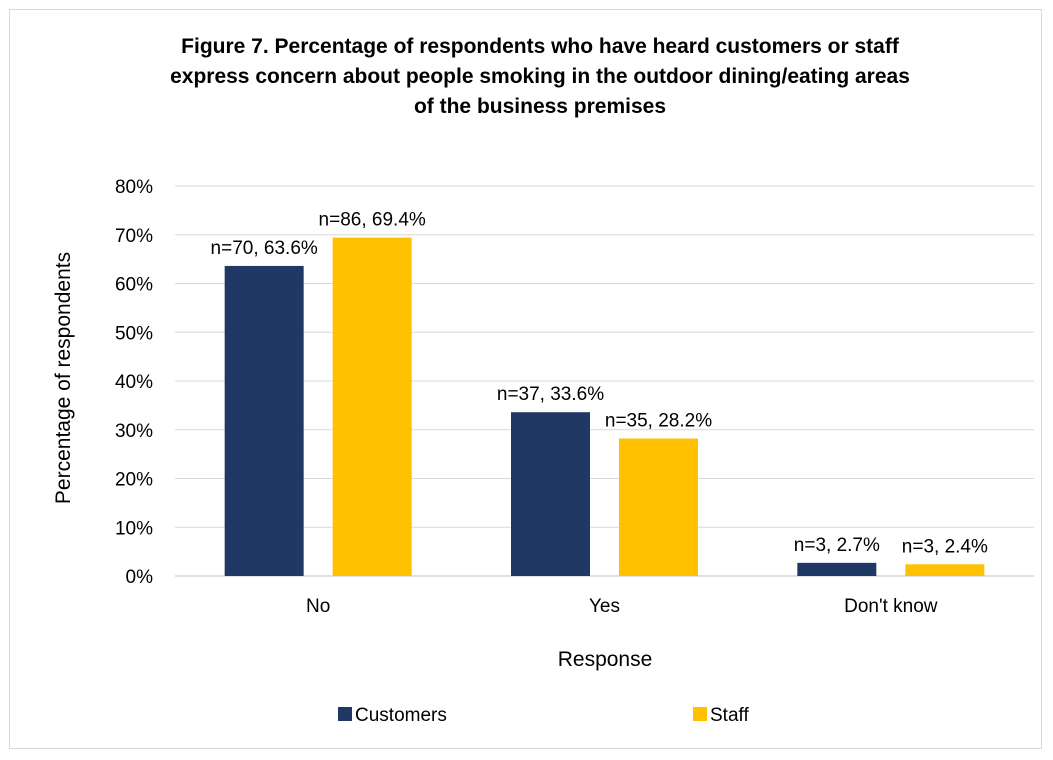  I want to click on y-axis-label: Percentage of respondents, so click(63, 378).